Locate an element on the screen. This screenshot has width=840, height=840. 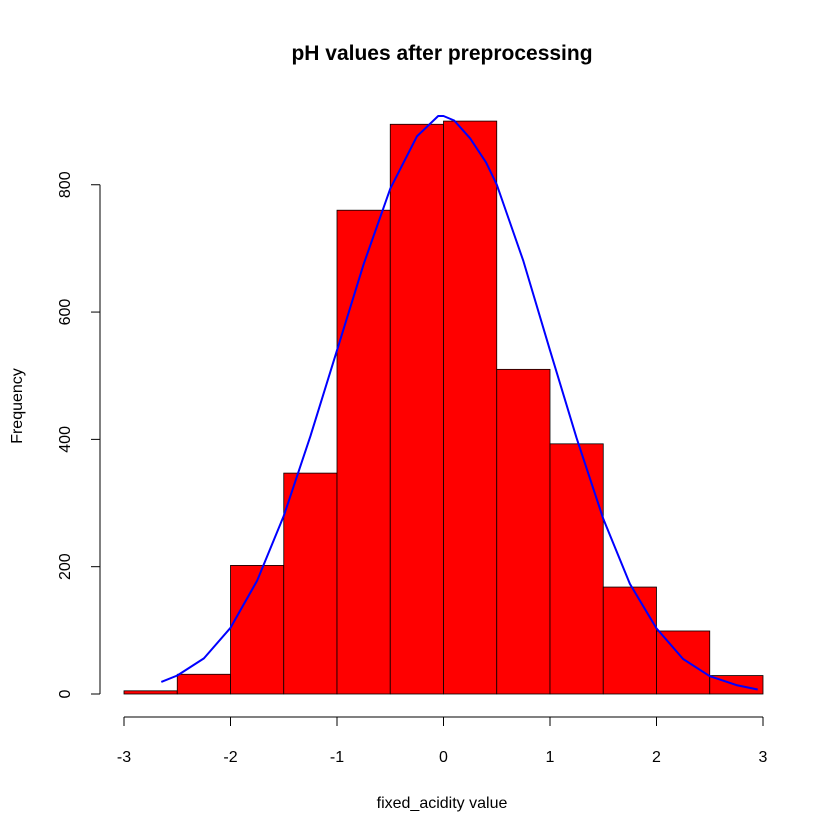
x-tick-label: 2 is located at coordinates (656, 757).